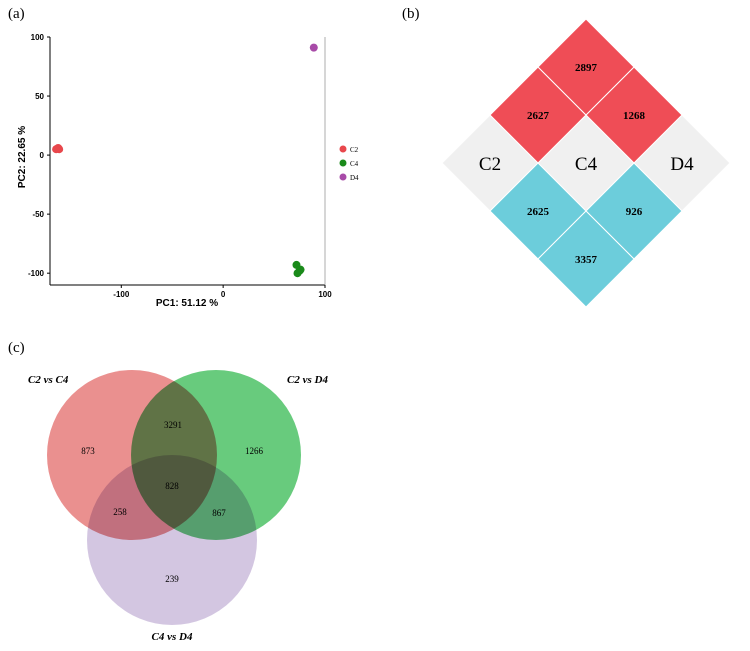 Image resolution: width=750 pixels, height=651 pixels. I want to click on region-c2c4-c4d4: 258, so click(120, 512).